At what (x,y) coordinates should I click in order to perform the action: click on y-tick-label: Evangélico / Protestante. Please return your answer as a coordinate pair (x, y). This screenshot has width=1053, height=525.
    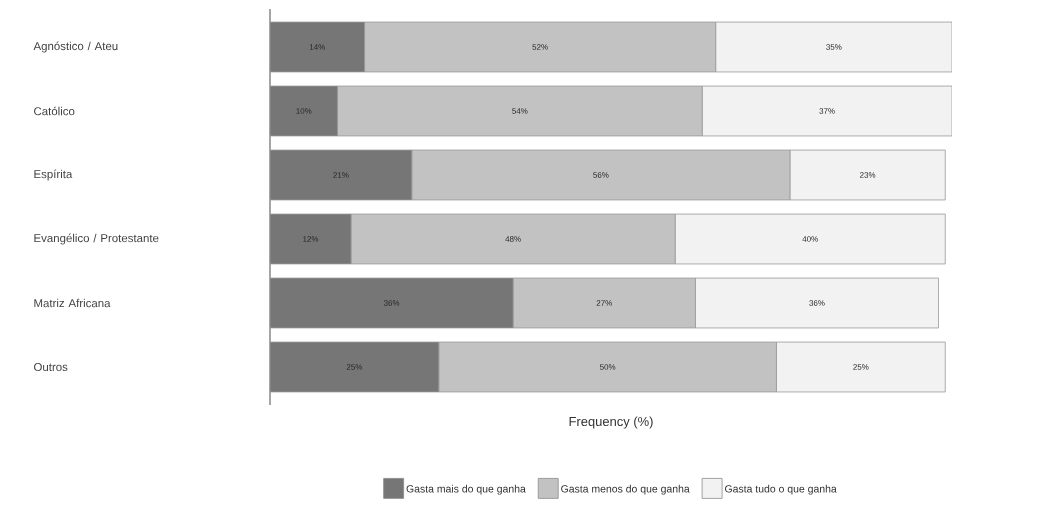
    Looking at the image, I should click on (96, 239).